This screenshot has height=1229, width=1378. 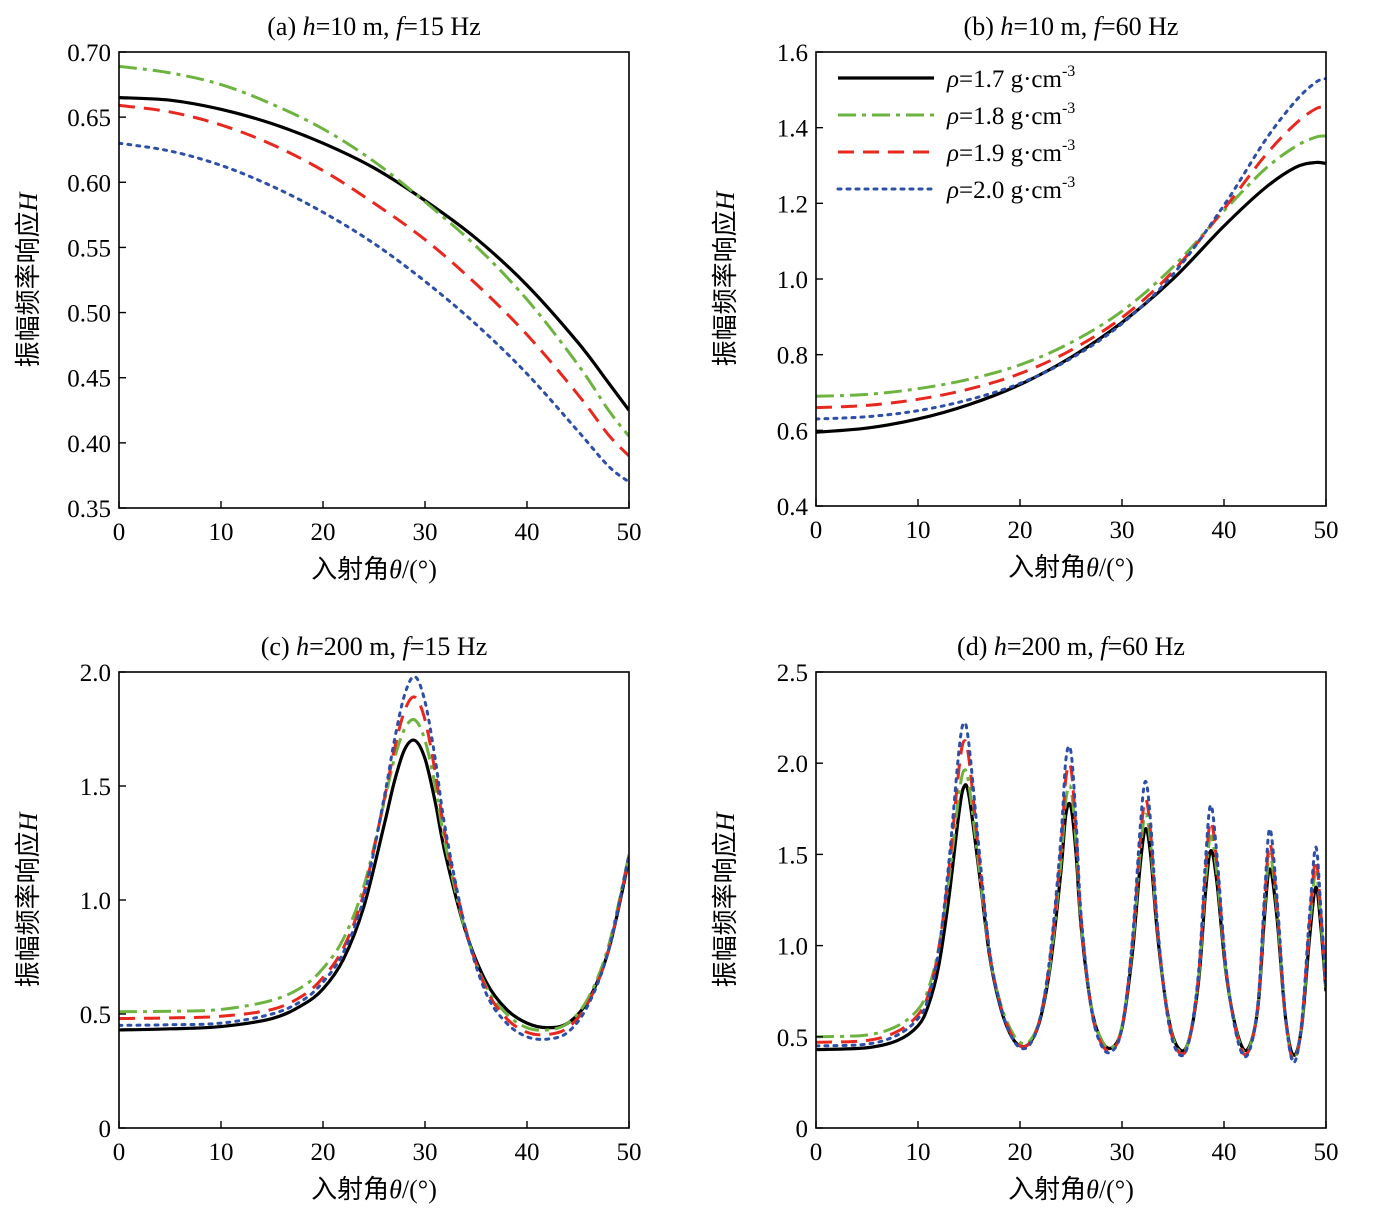 What do you see at coordinates (1071, 26) in the screenshot?
I see `panel-title: (b) h=10 m, f=60 Hz` at bounding box center [1071, 26].